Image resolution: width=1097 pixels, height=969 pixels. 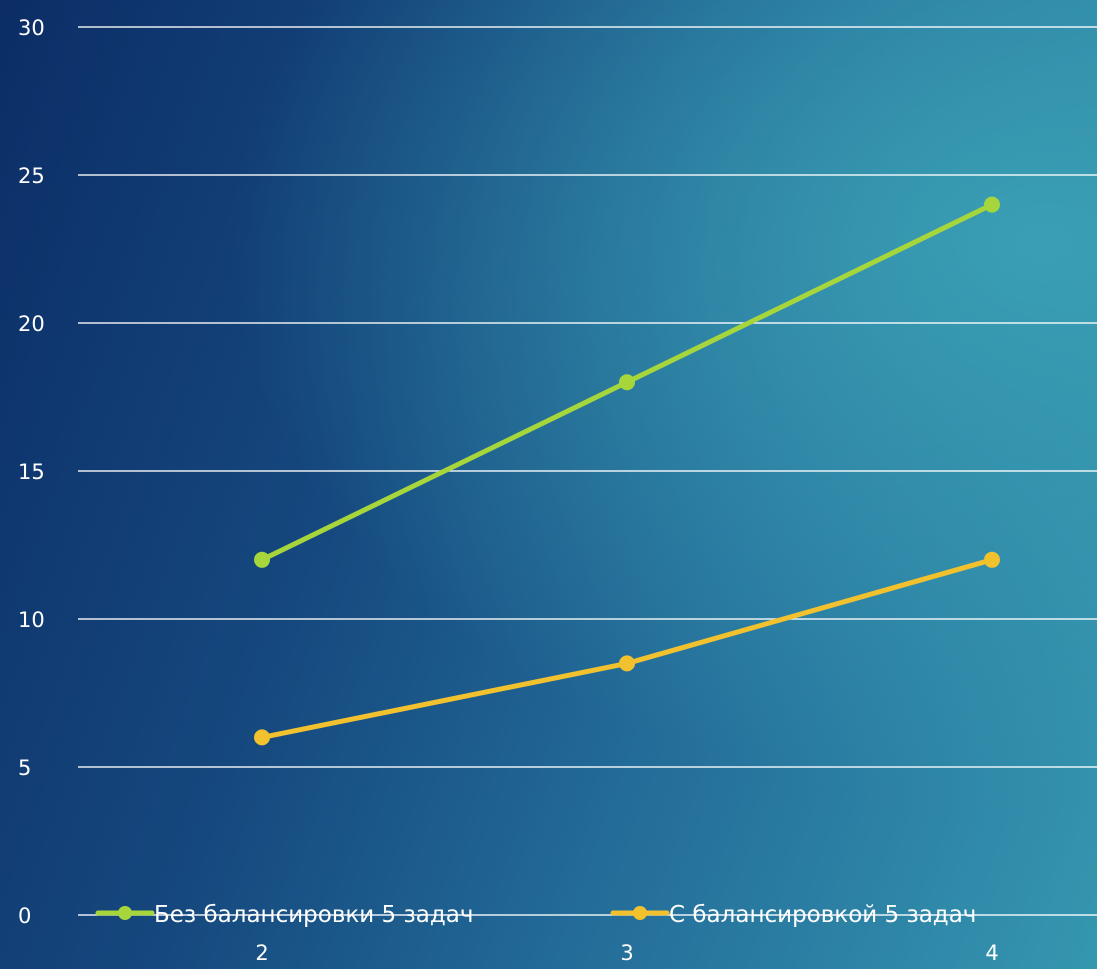 I want to click on y-tick-label: 30, so click(x=31, y=28).